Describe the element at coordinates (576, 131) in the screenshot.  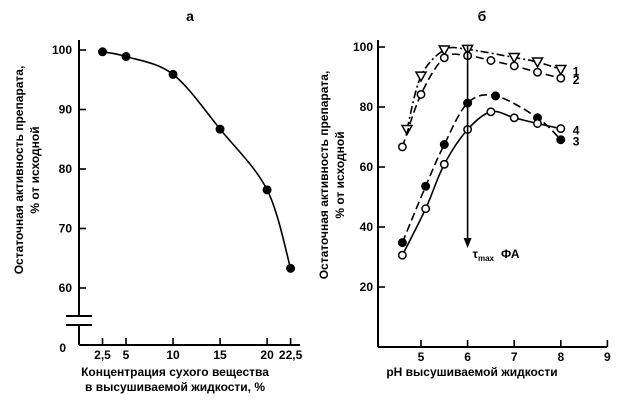
I see `panel-b-series-4-label: 4` at that location.